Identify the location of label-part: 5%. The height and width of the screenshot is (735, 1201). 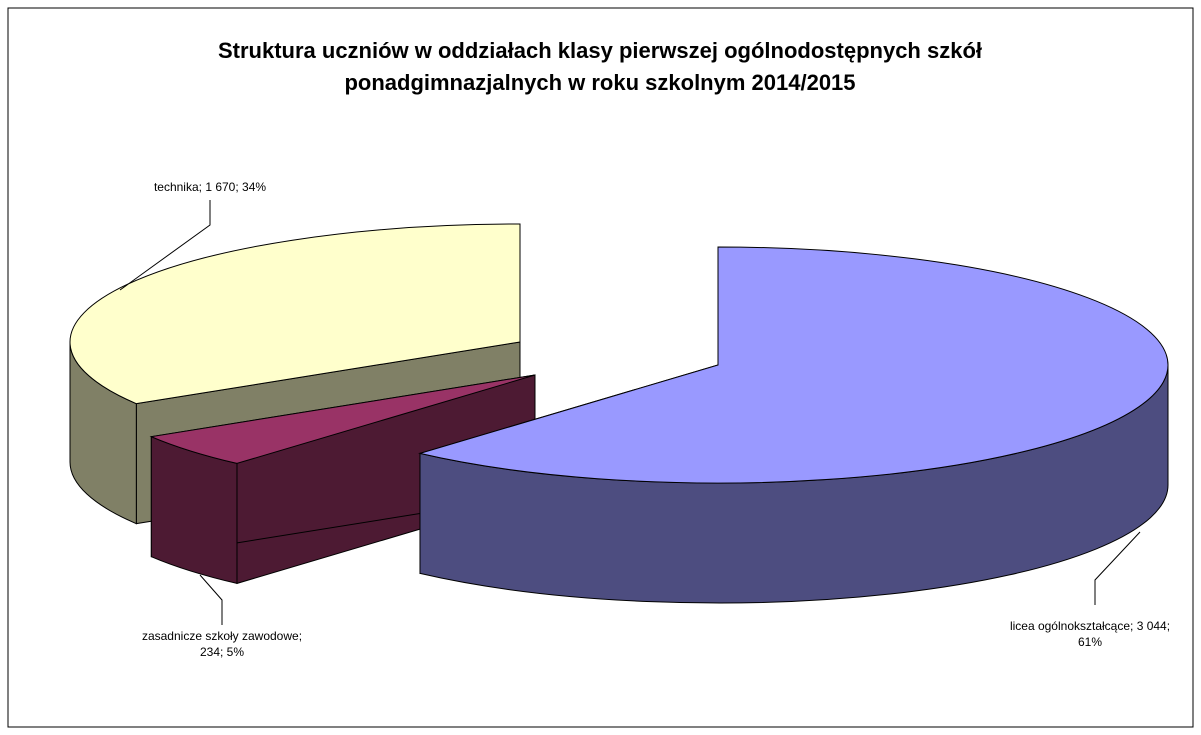
(236, 652).